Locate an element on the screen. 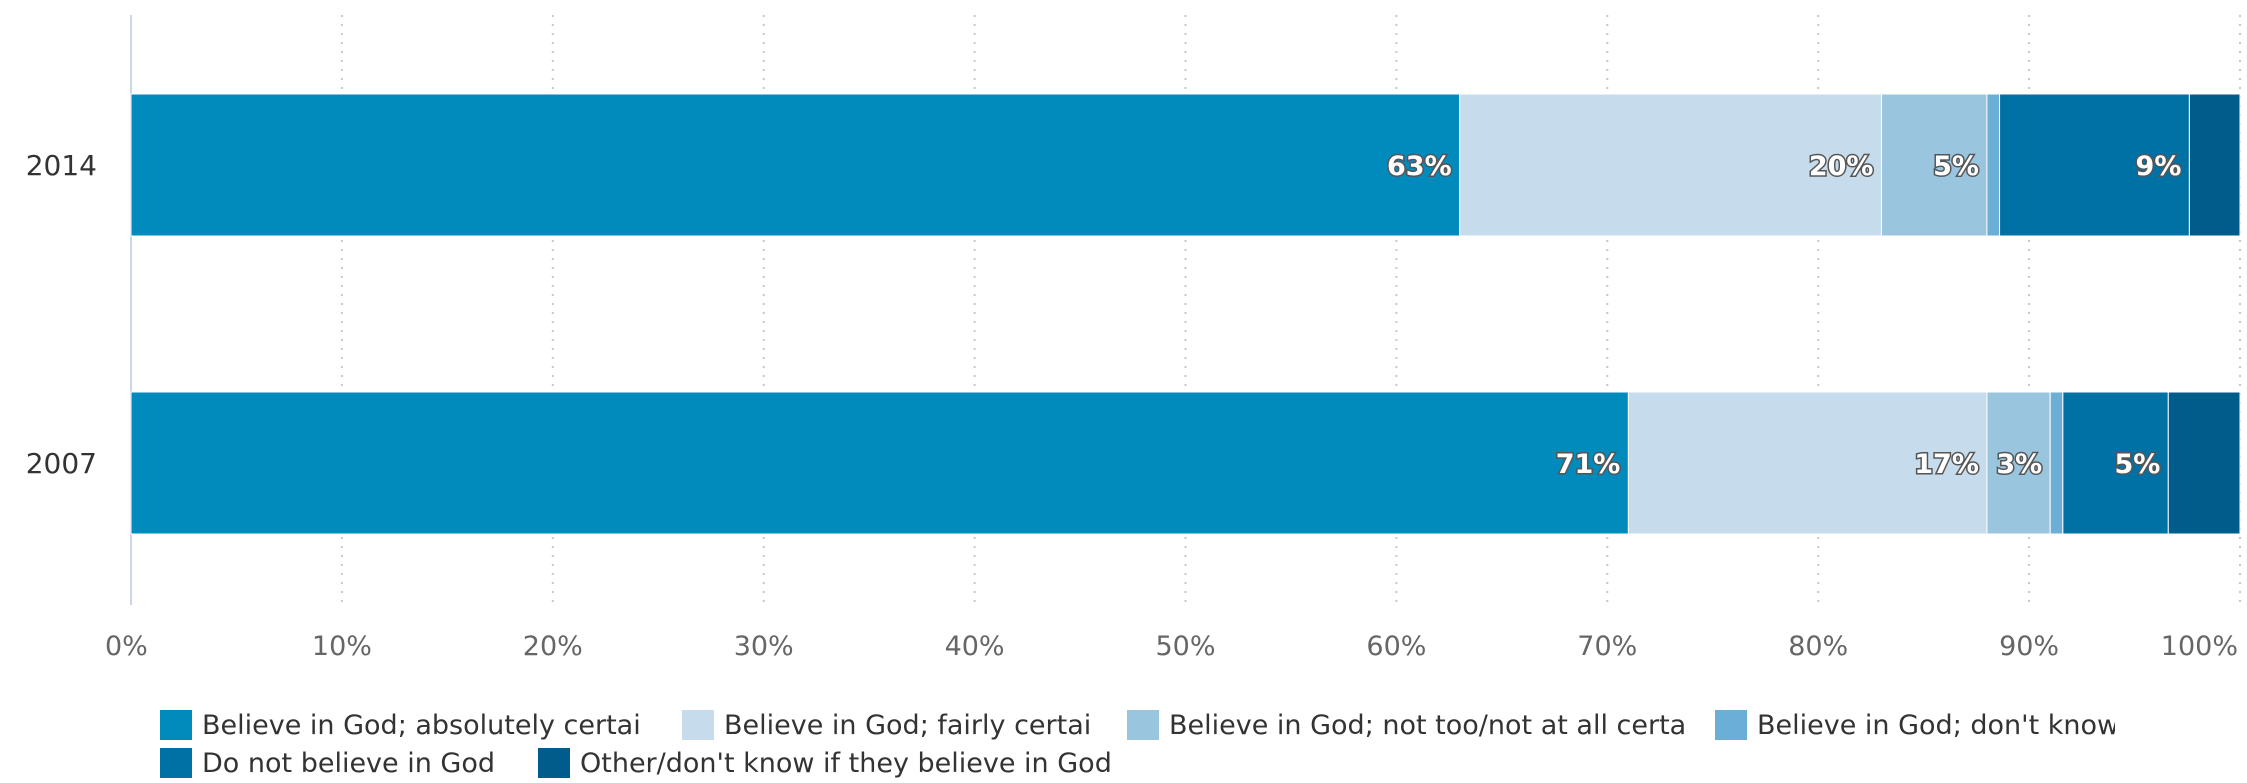 Image resolution: width=2247 pixels, height=783 pixels. x-tick-label: 80% is located at coordinates (1818, 646).